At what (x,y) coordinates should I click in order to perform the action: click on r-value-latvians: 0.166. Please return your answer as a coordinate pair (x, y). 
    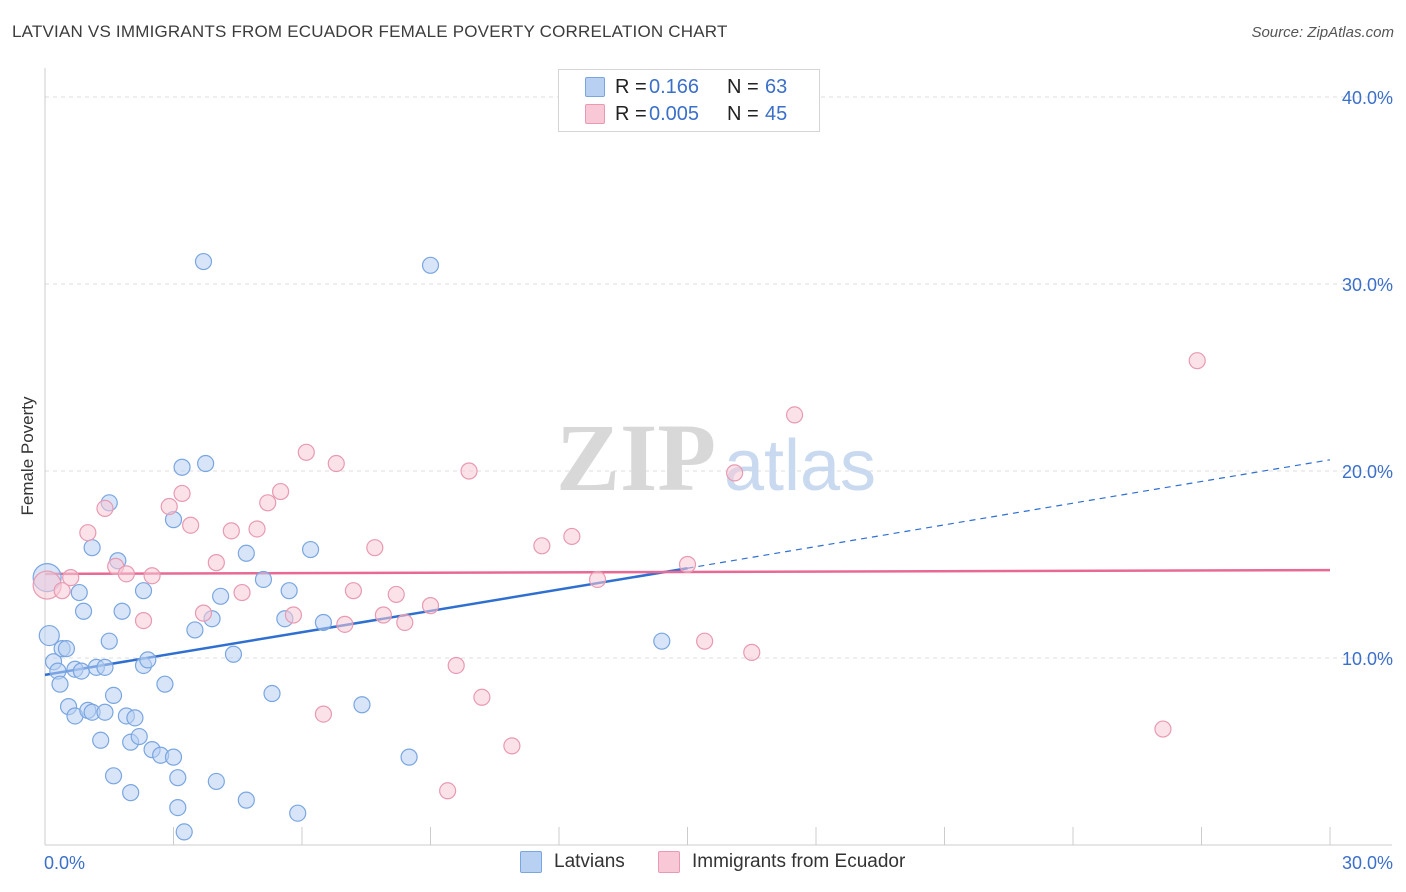
    Looking at the image, I should click on (674, 86).